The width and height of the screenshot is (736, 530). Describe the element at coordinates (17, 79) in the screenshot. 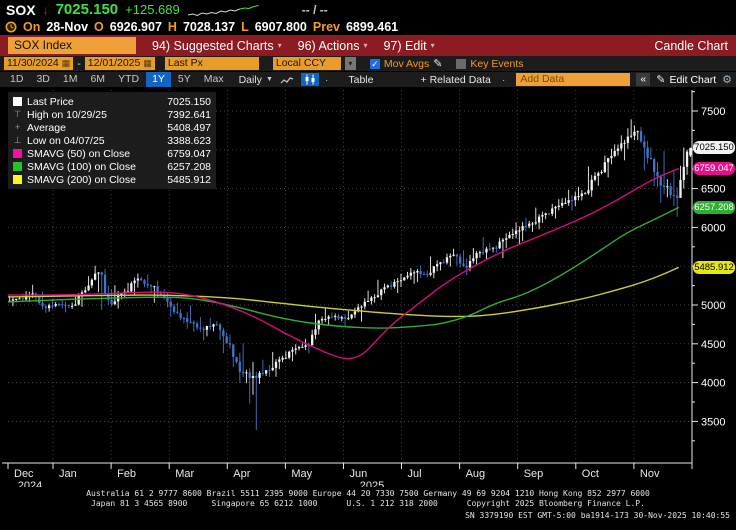

I see `range-1d: 1D` at that location.